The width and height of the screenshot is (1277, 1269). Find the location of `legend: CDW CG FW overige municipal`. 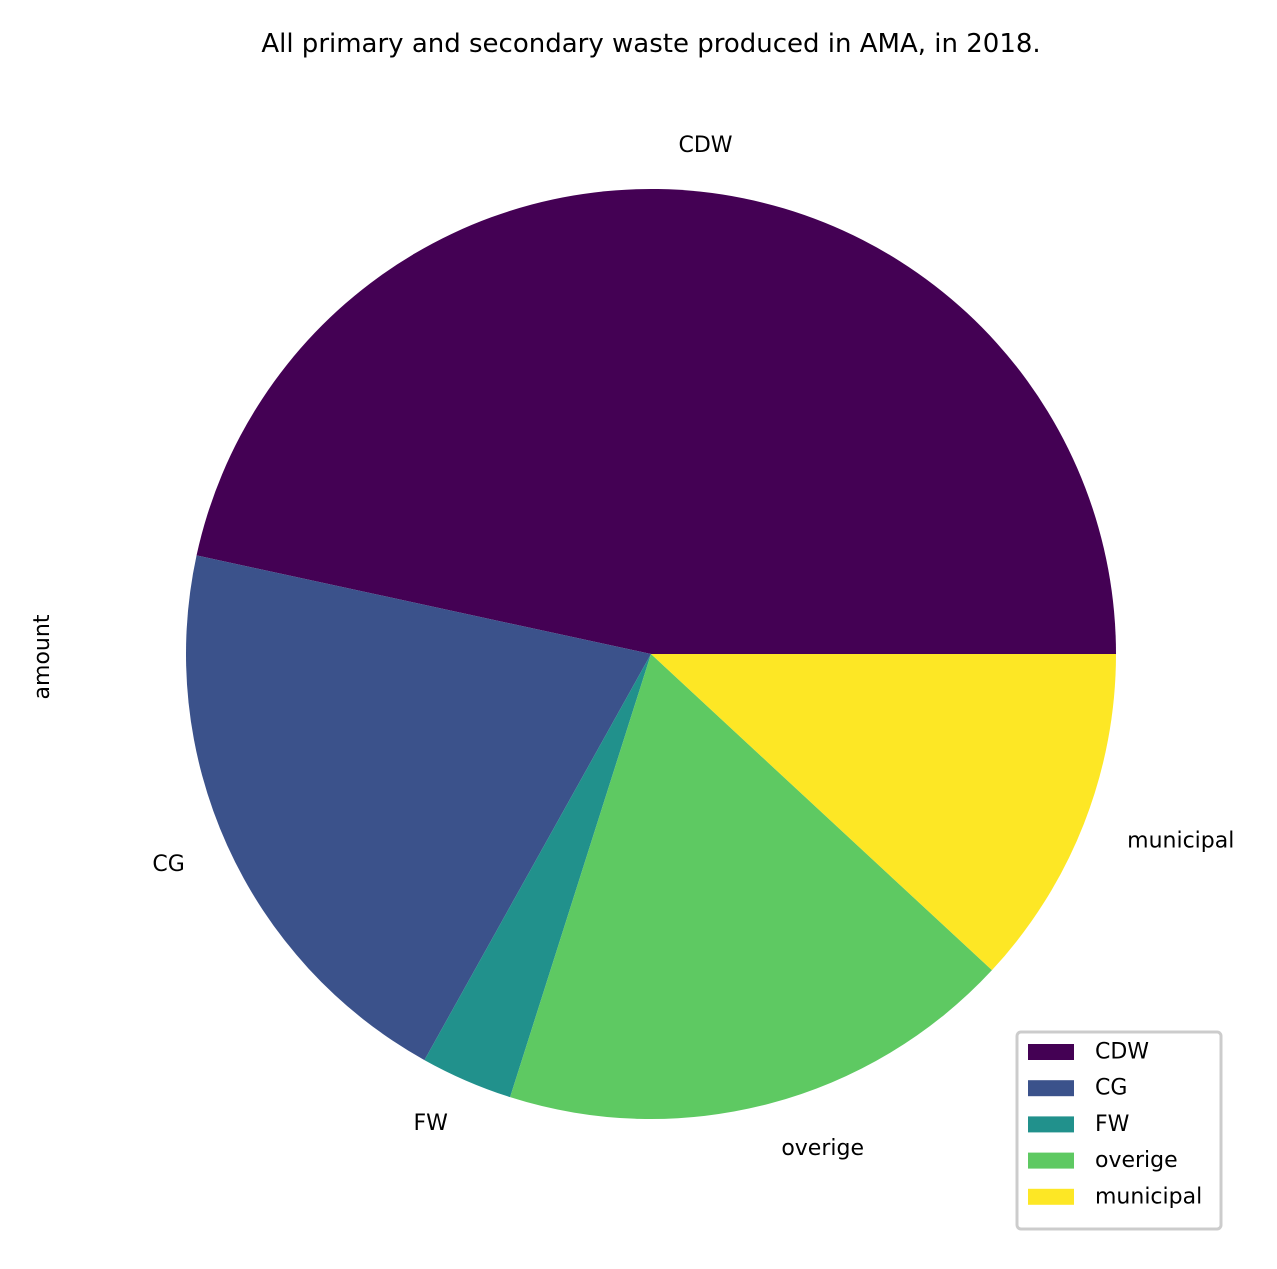

legend: CDW CG FW overige municipal is located at coordinates (1119, 1130).